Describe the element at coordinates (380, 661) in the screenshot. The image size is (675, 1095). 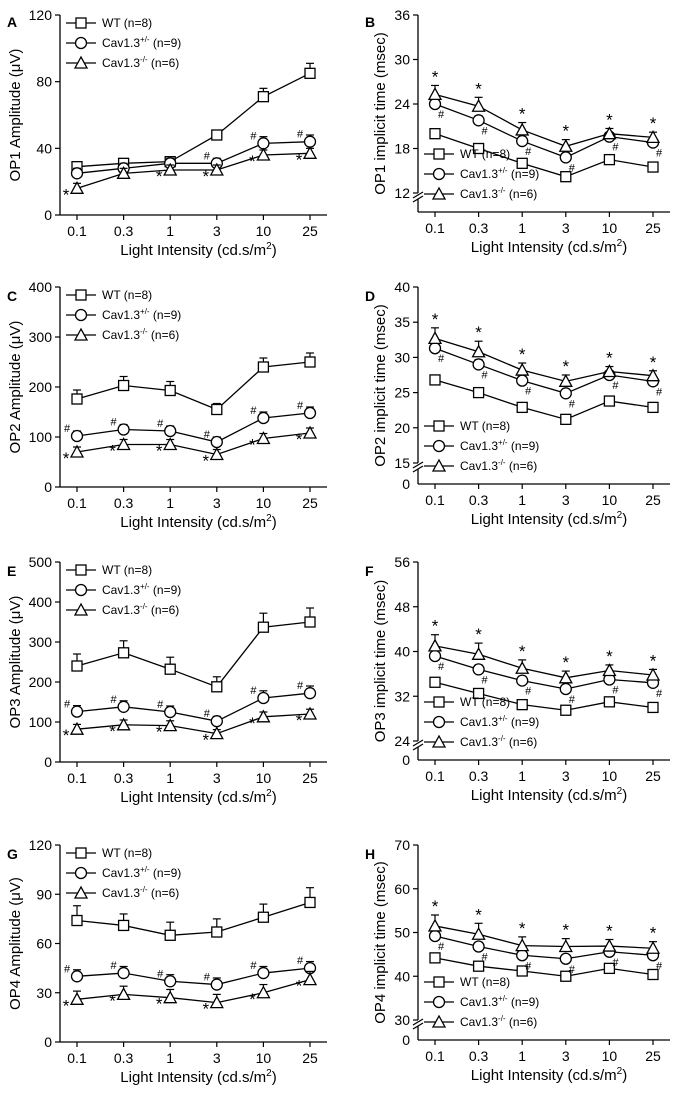
I see `y-axis-title: OP3 implicit time (msec)` at that location.